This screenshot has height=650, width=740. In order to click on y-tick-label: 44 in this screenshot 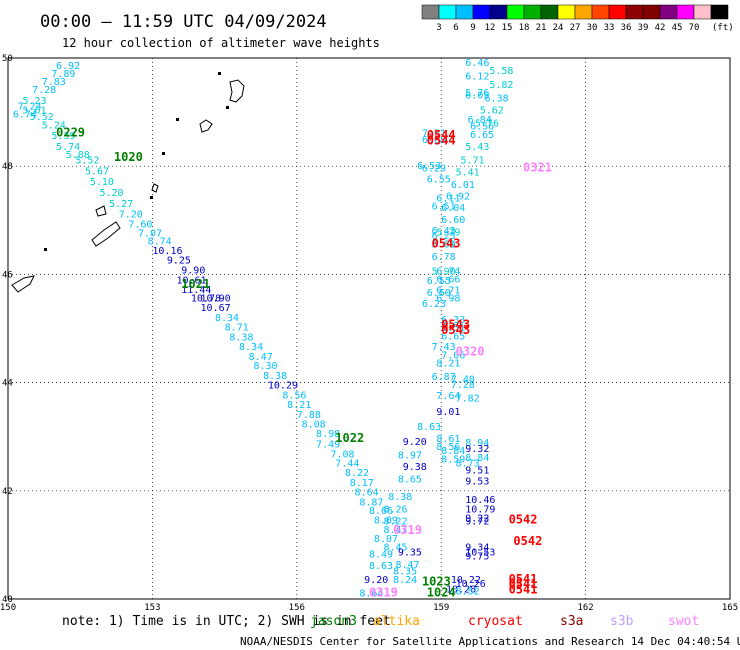, I will do `click(7, 384)`.